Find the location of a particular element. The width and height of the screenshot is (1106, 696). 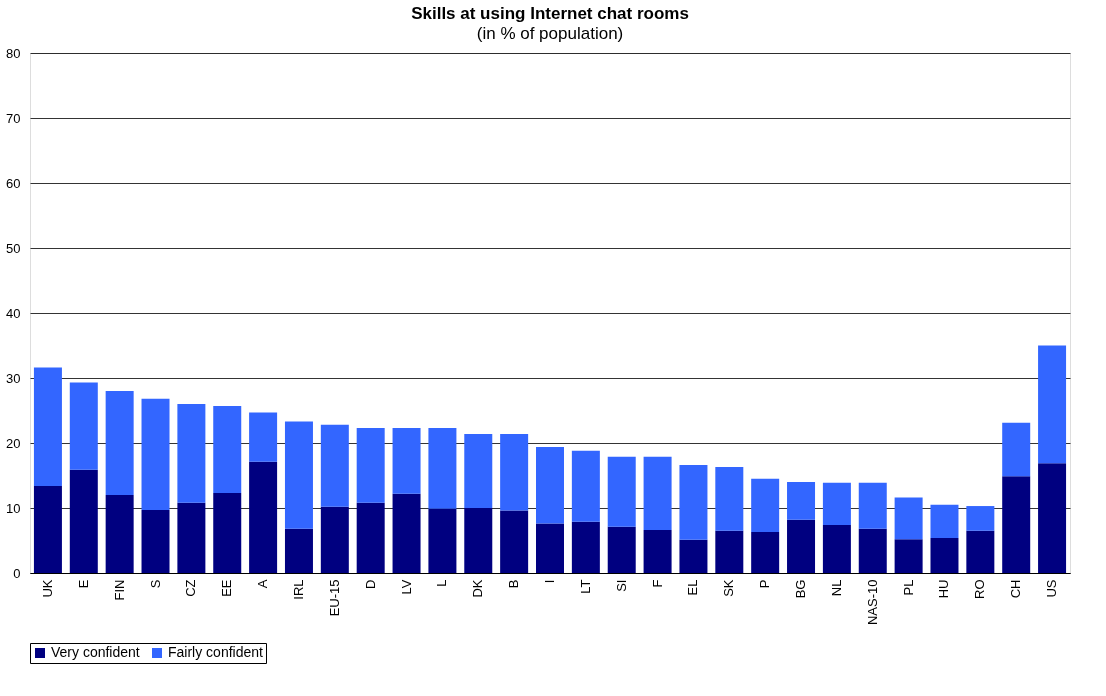

y-tick-label: 80 is located at coordinates (13, 53).